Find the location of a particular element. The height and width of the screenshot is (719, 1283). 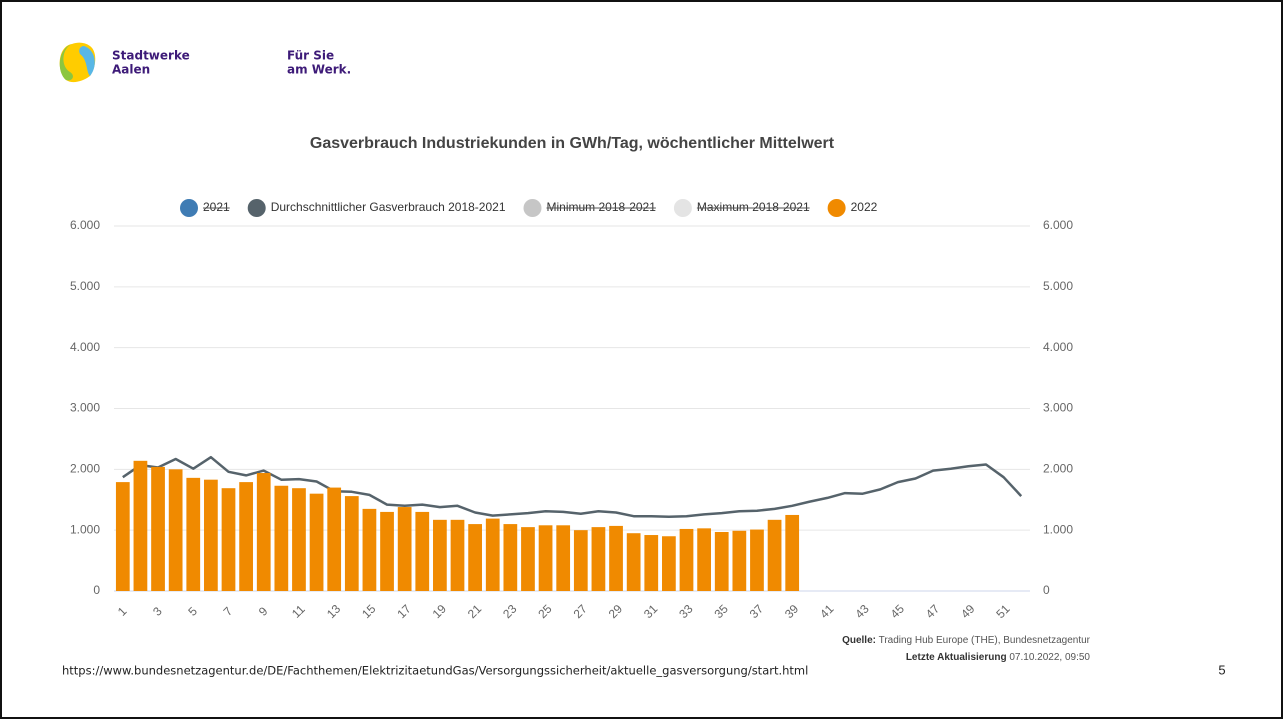

brand-line: Aalen is located at coordinates (131, 70).